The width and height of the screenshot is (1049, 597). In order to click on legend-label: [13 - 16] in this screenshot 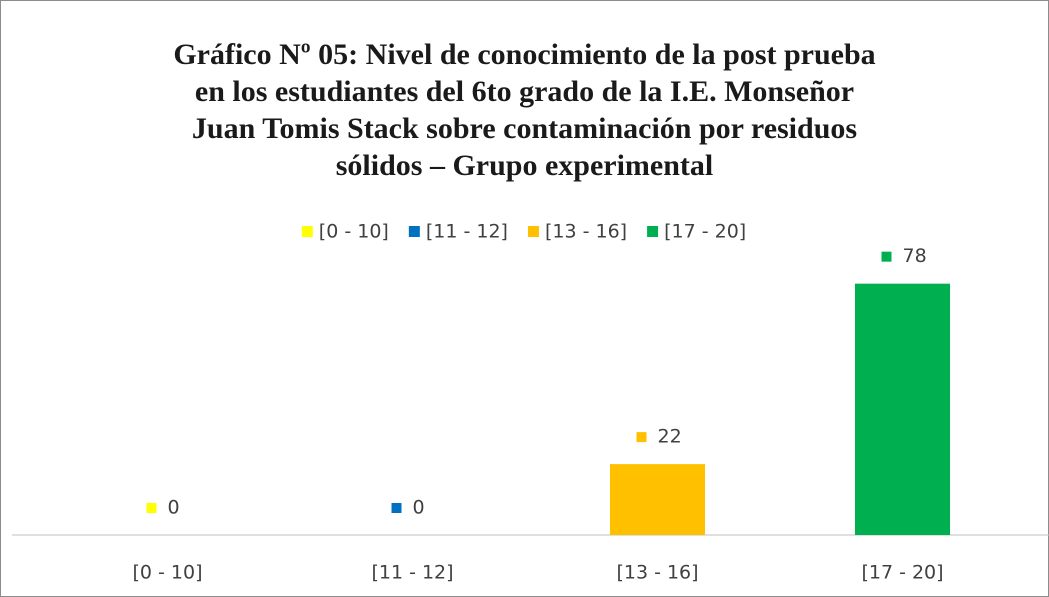, I will do `click(586, 232)`.